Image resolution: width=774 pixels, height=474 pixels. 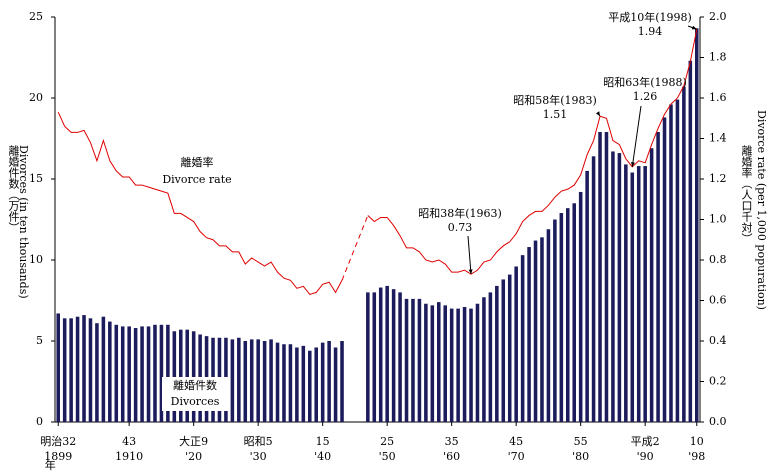 I want to click on x-tick-label: '40, so click(x=322, y=456).